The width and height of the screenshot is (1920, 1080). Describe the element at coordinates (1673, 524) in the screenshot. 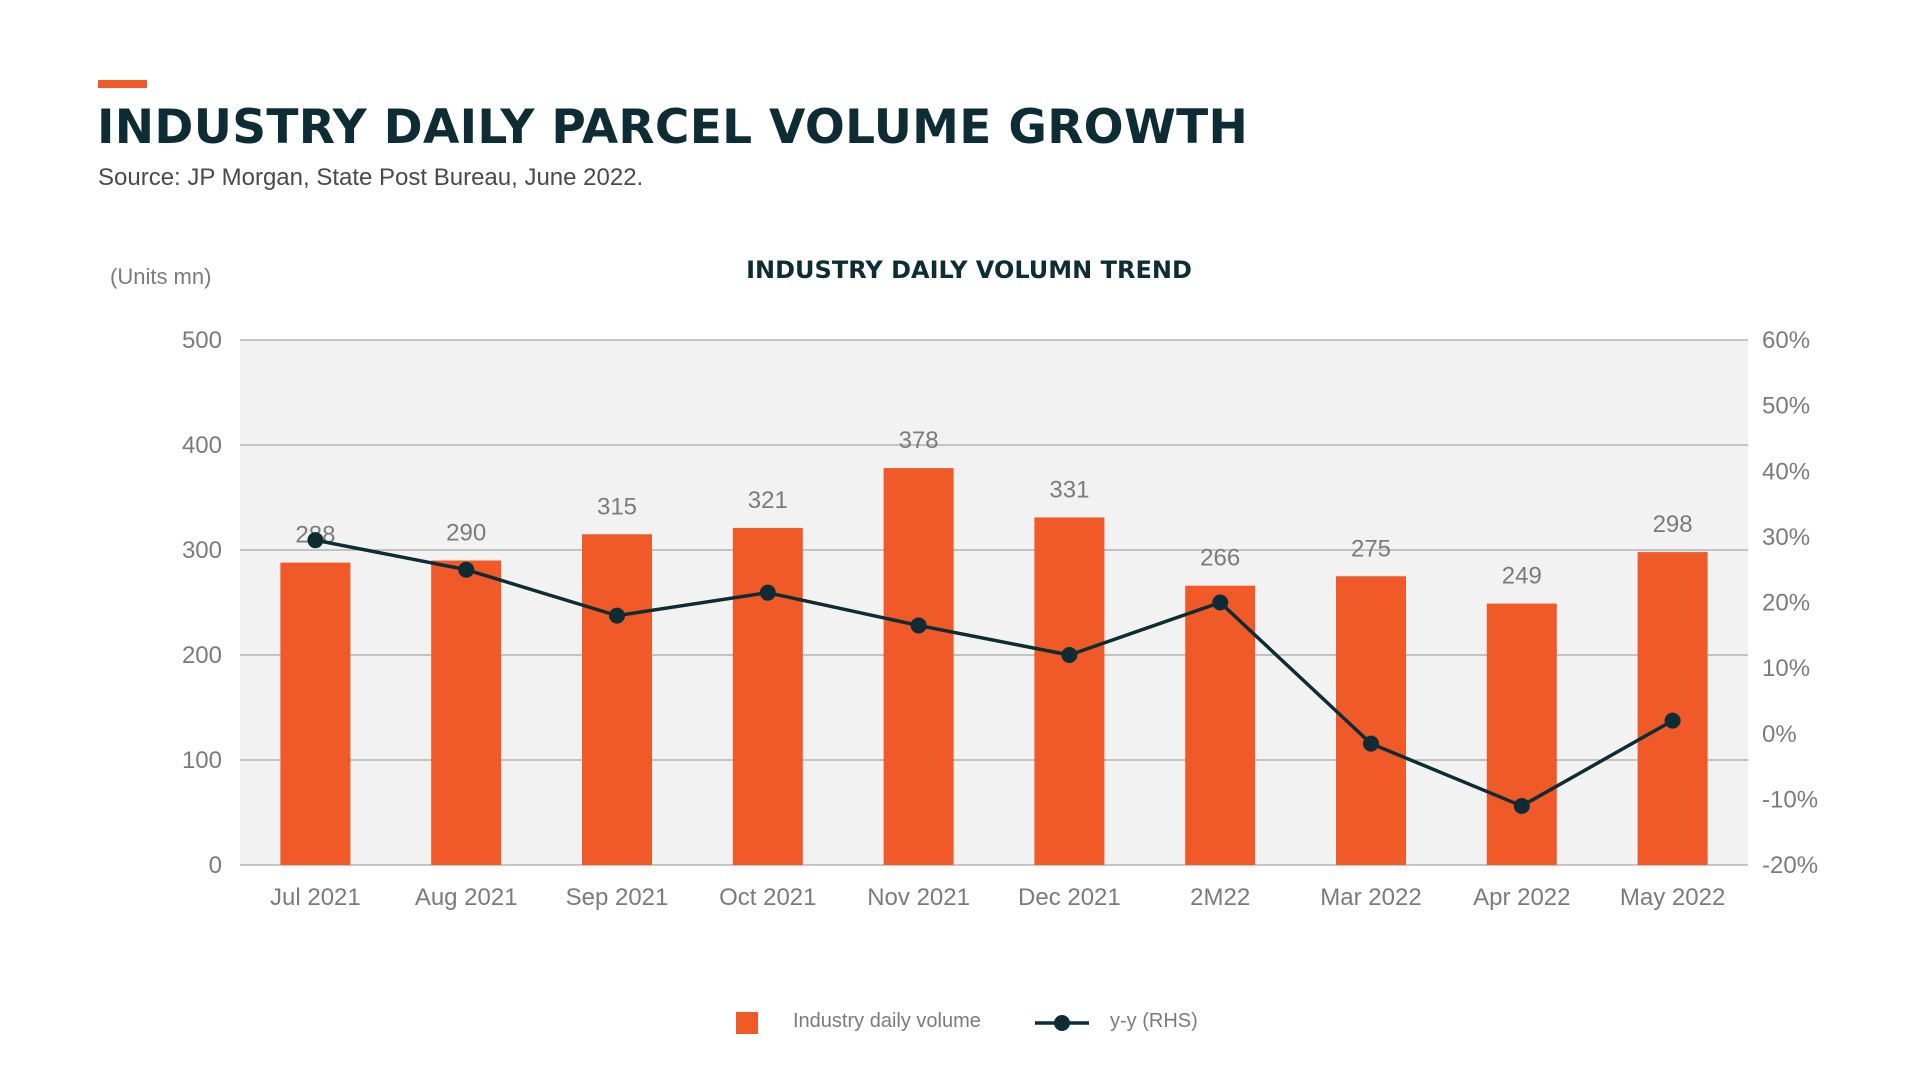

I see `bar-data-label: 298` at that location.